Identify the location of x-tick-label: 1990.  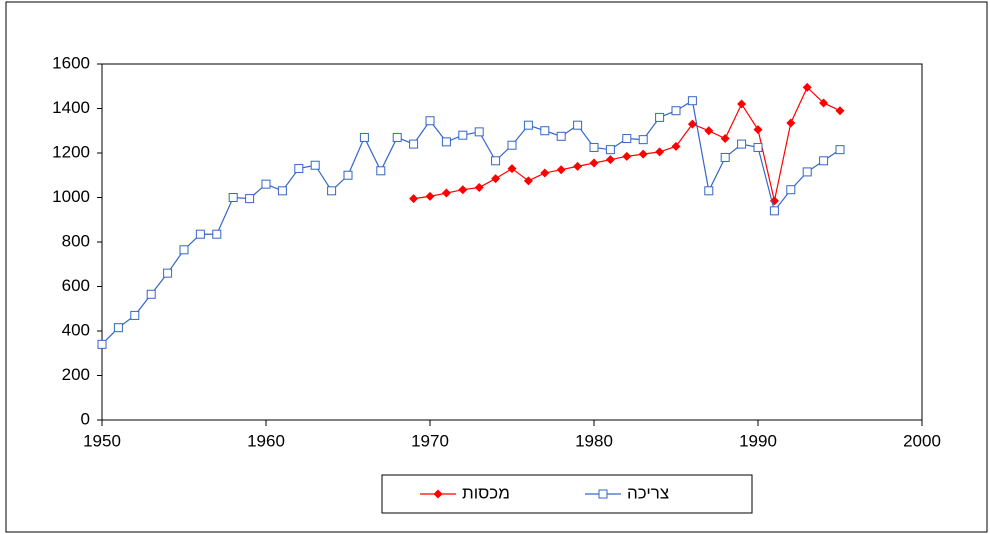
(758, 440).